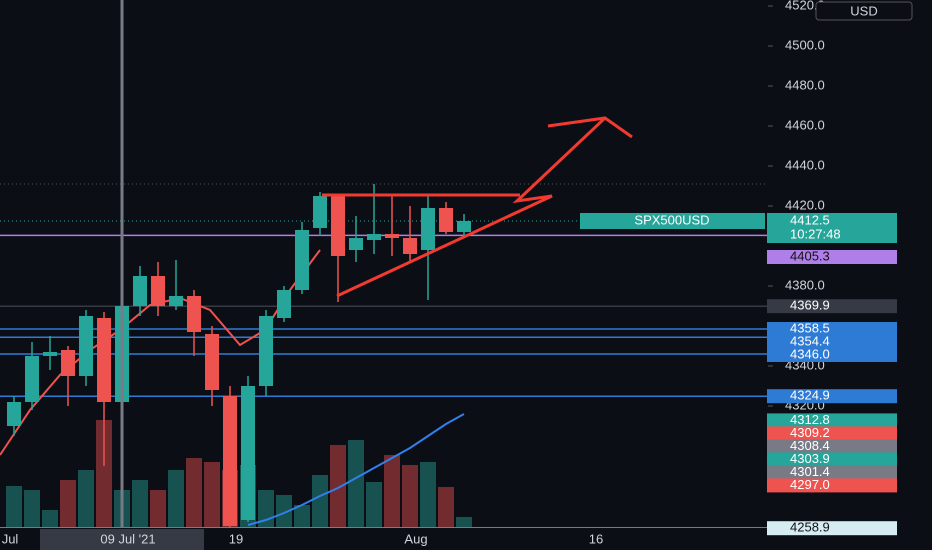  I want to click on symbol-label: SPX500USD, so click(671, 219).